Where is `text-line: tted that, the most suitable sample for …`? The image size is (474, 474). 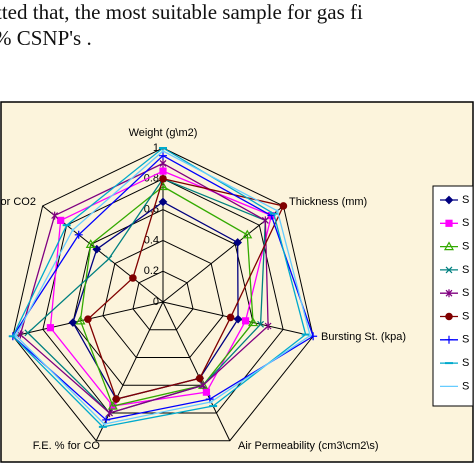
text-line: tted that, the most suitable sample for … is located at coordinates (181, 12).